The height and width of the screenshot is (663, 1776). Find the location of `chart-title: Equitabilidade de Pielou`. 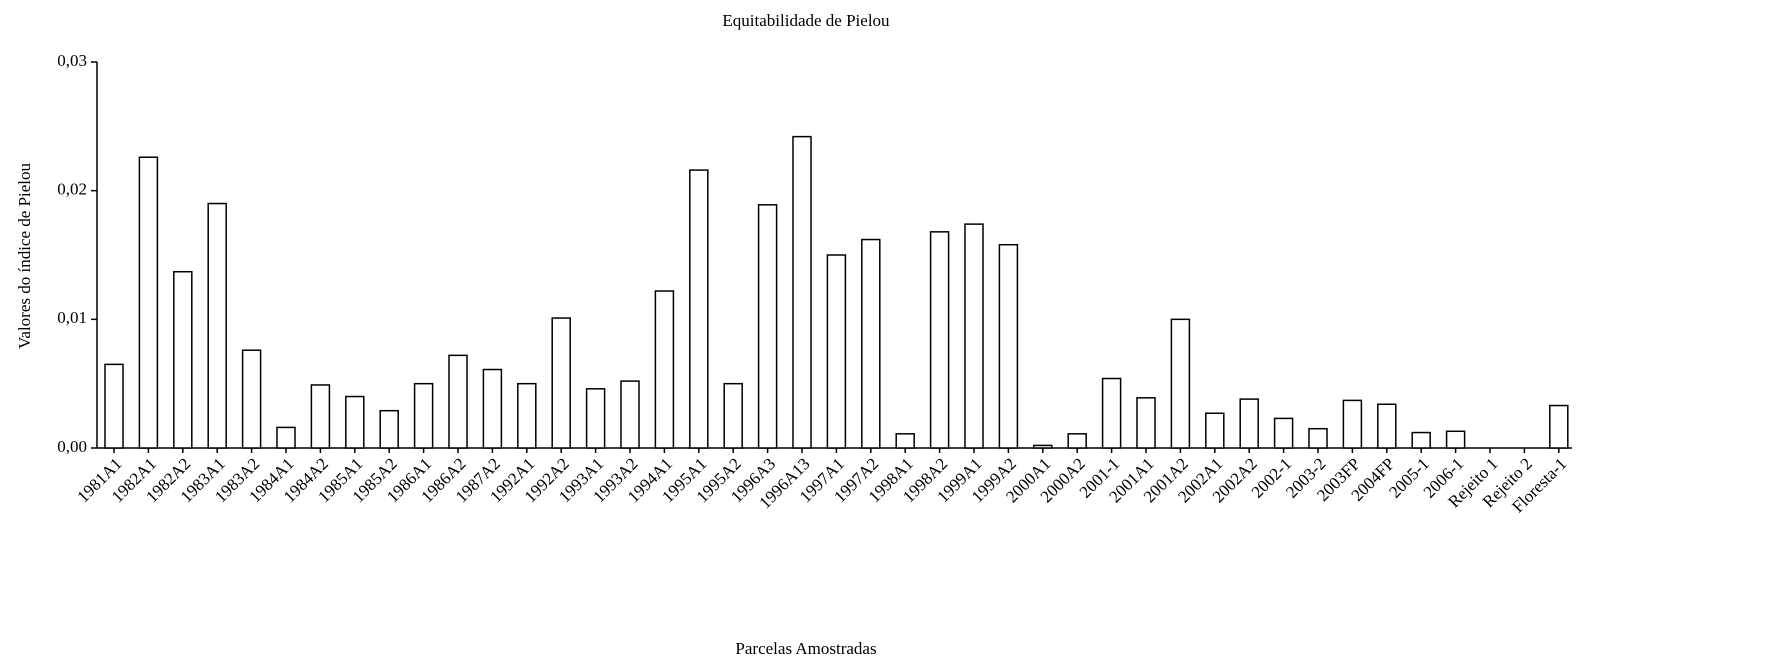

chart-title: Equitabilidade de Pielou is located at coordinates (806, 20).